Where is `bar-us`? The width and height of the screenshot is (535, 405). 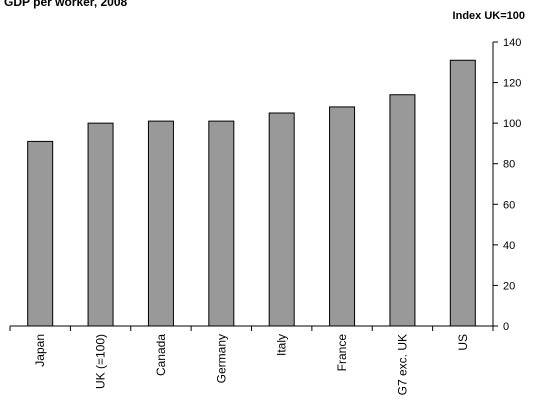 bar-us is located at coordinates (462, 193).